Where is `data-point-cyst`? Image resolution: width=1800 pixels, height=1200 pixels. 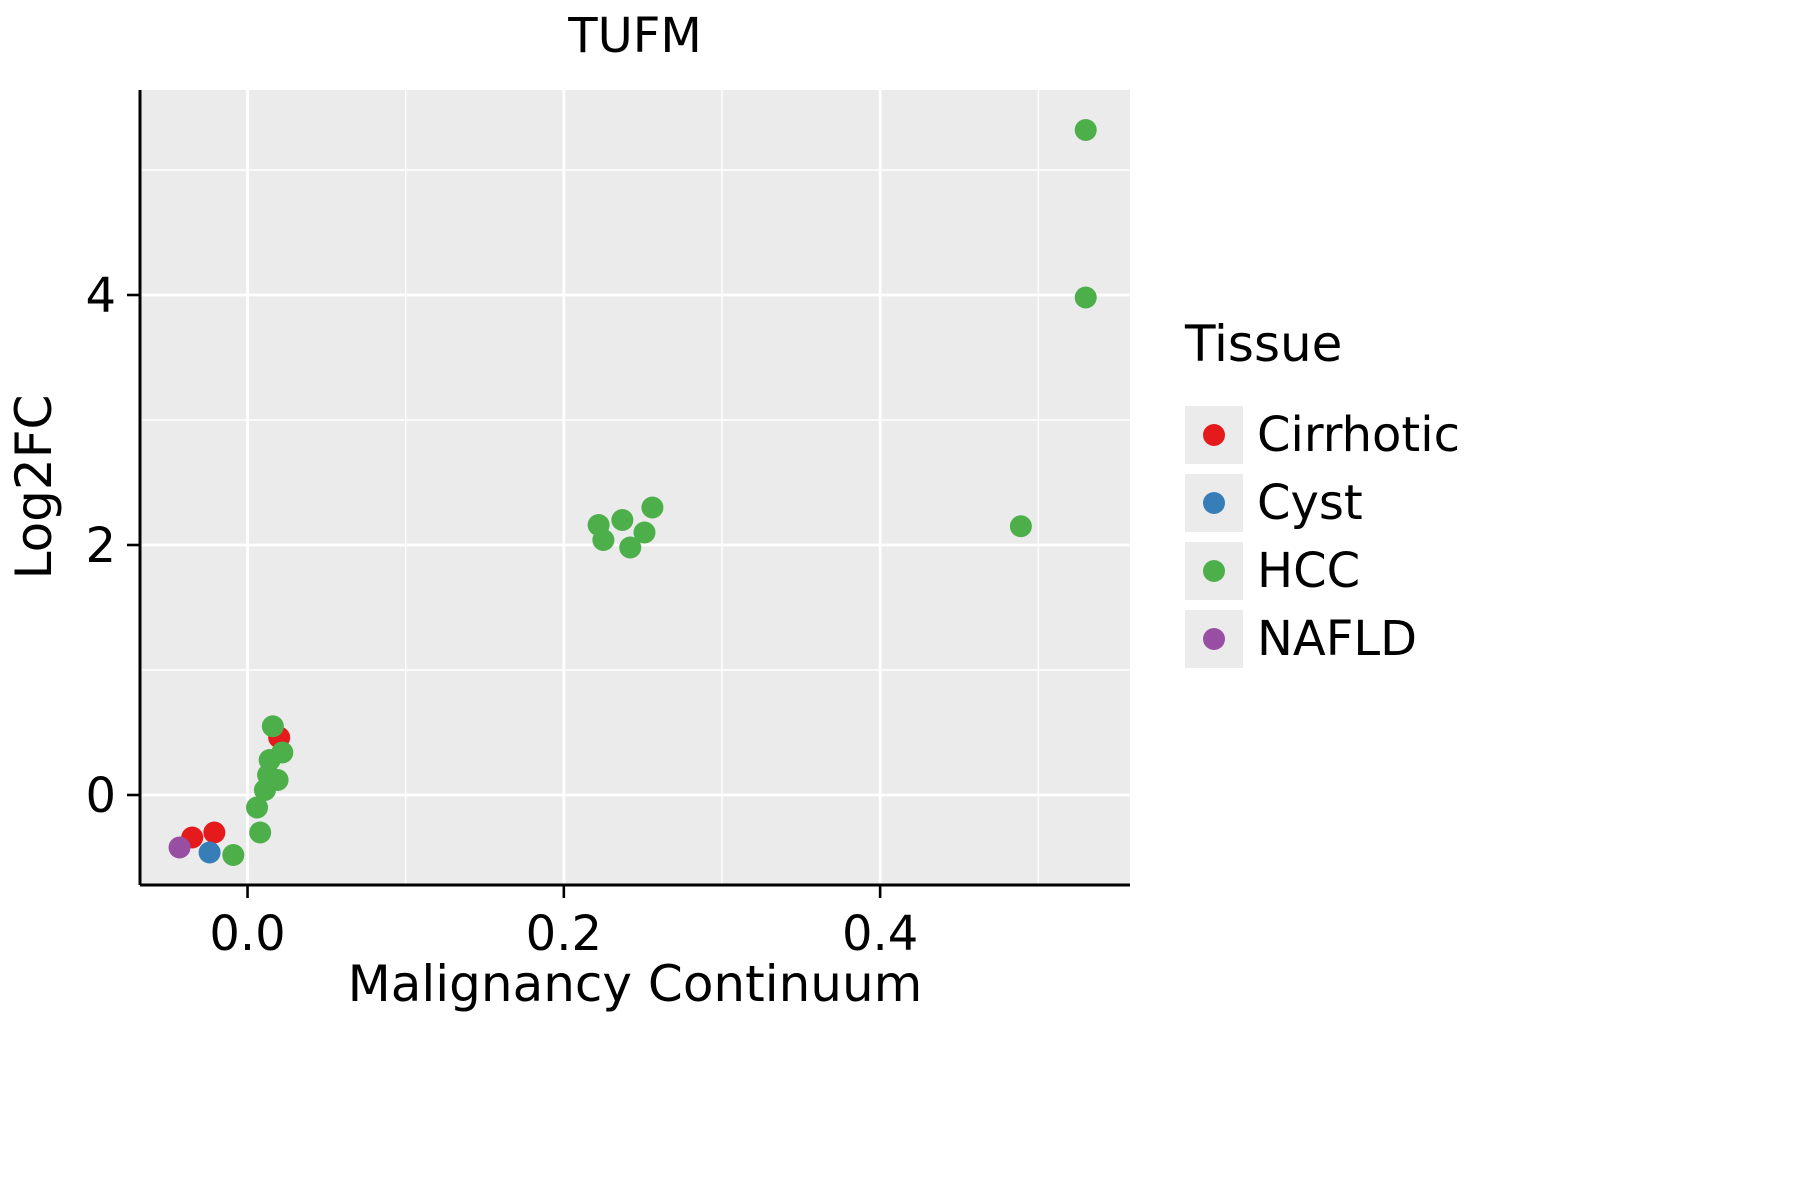
data-point-cyst is located at coordinates (209, 852).